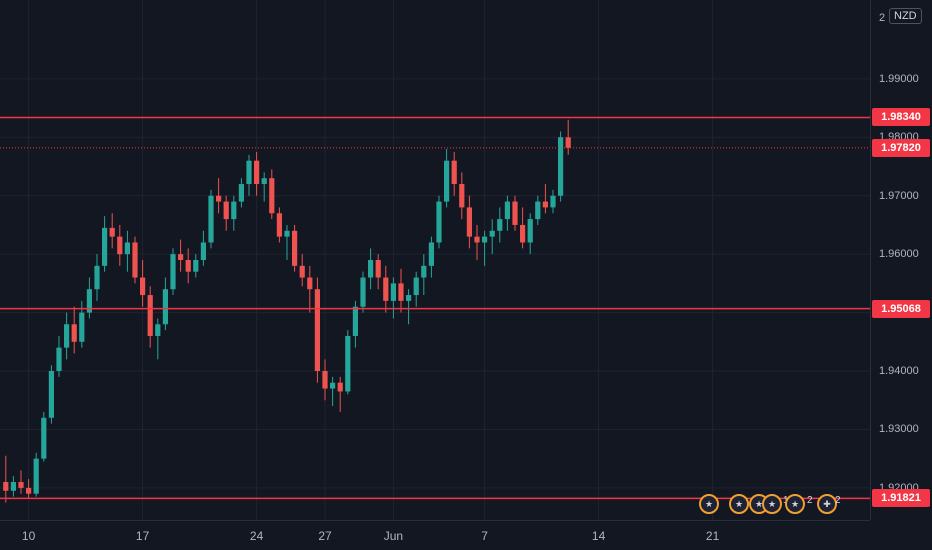 The width and height of the screenshot is (932, 550). Describe the element at coordinates (256, 536) in the screenshot. I see `time-tick-label: 24` at that location.